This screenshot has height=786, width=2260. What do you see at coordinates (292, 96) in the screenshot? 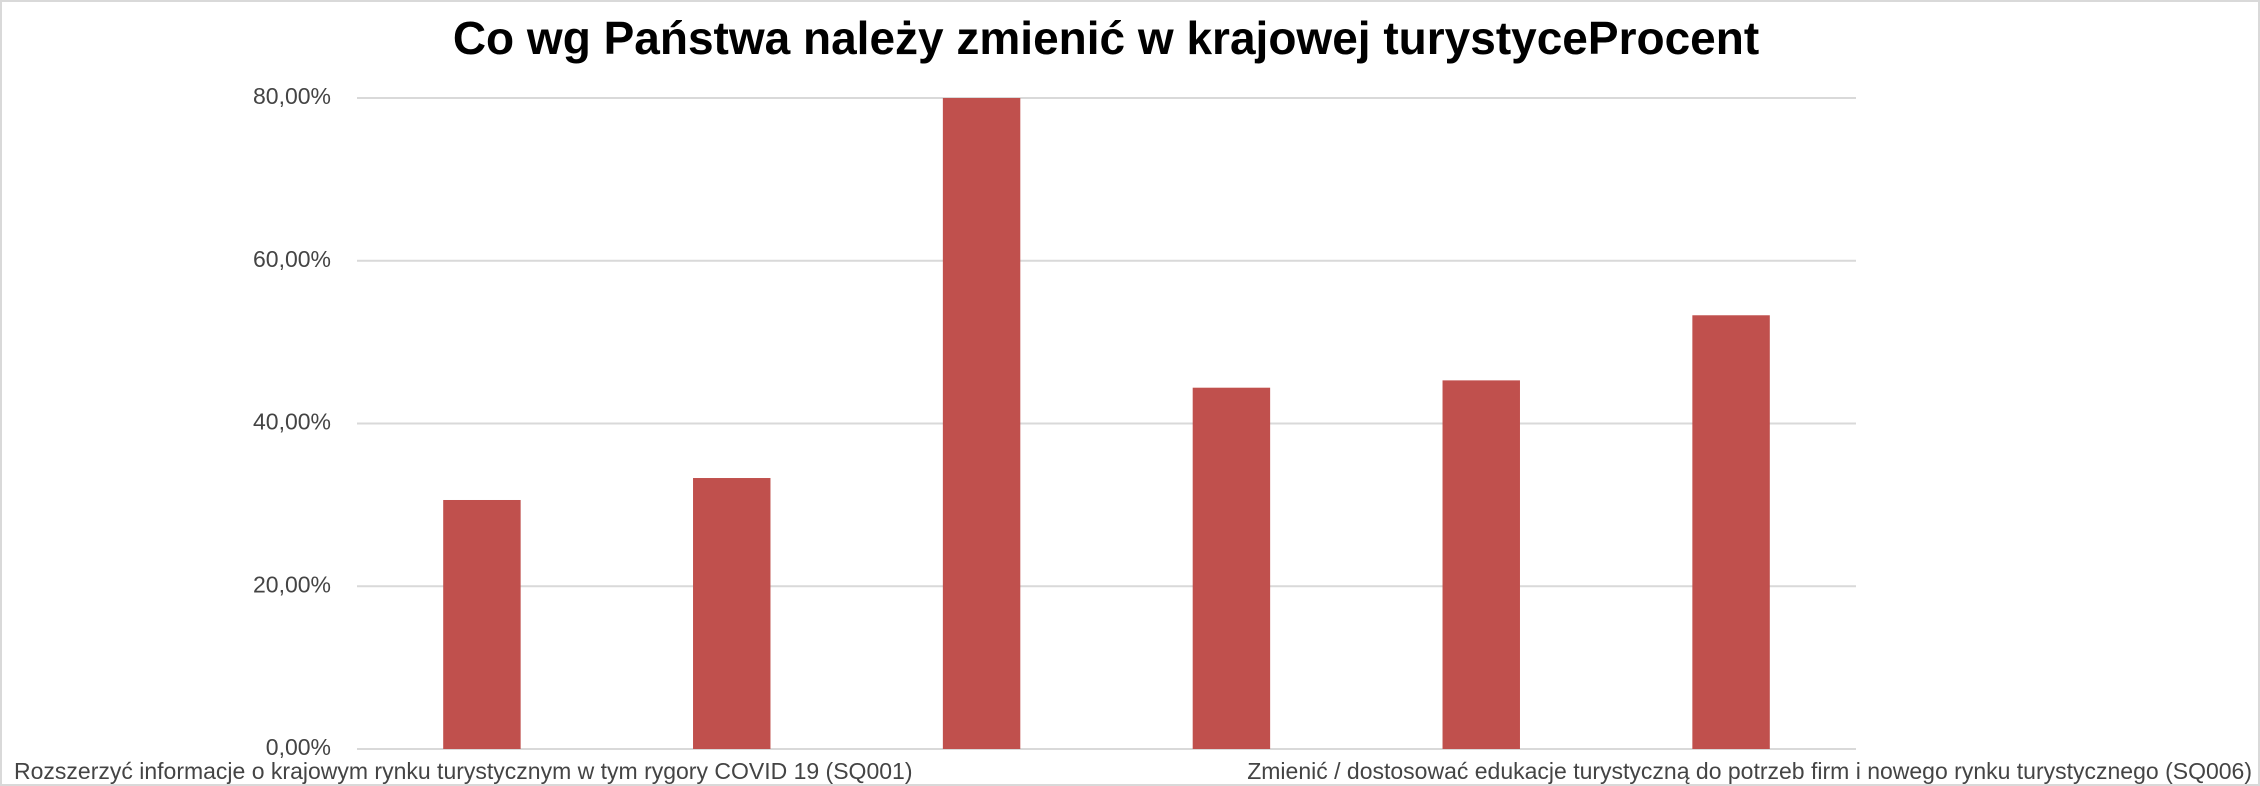
I see `y-tick-label: 80,00%` at bounding box center [292, 96].